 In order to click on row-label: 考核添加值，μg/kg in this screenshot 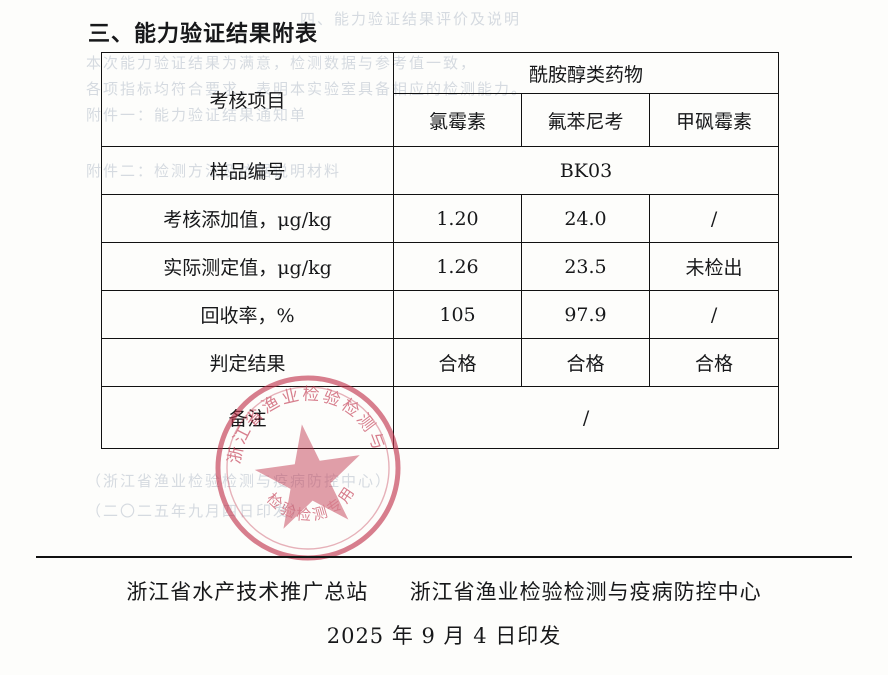, I will do `click(247, 218)`.